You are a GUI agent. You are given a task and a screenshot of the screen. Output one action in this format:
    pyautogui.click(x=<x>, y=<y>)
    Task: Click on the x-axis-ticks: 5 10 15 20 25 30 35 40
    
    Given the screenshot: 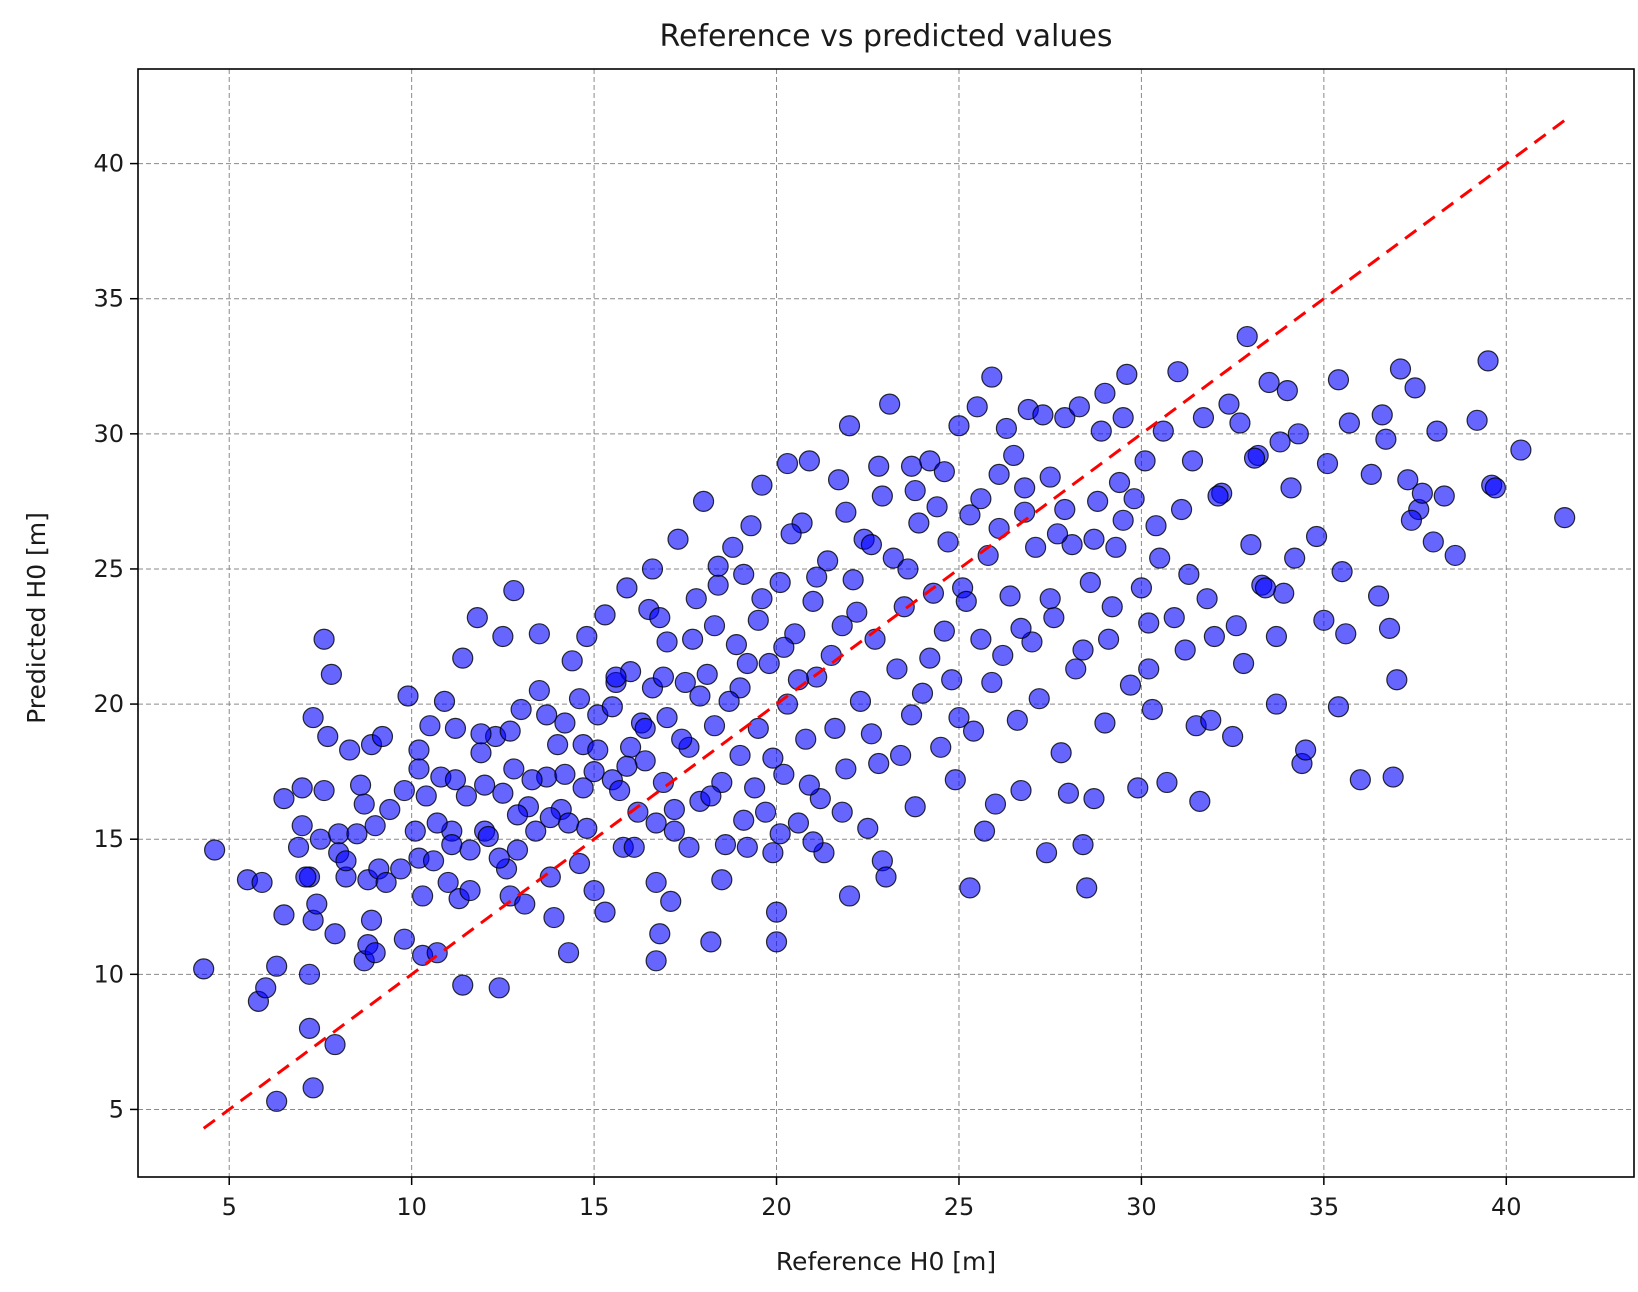 What is the action you would take?
    pyautogui.click(x=872, y=1199)
    